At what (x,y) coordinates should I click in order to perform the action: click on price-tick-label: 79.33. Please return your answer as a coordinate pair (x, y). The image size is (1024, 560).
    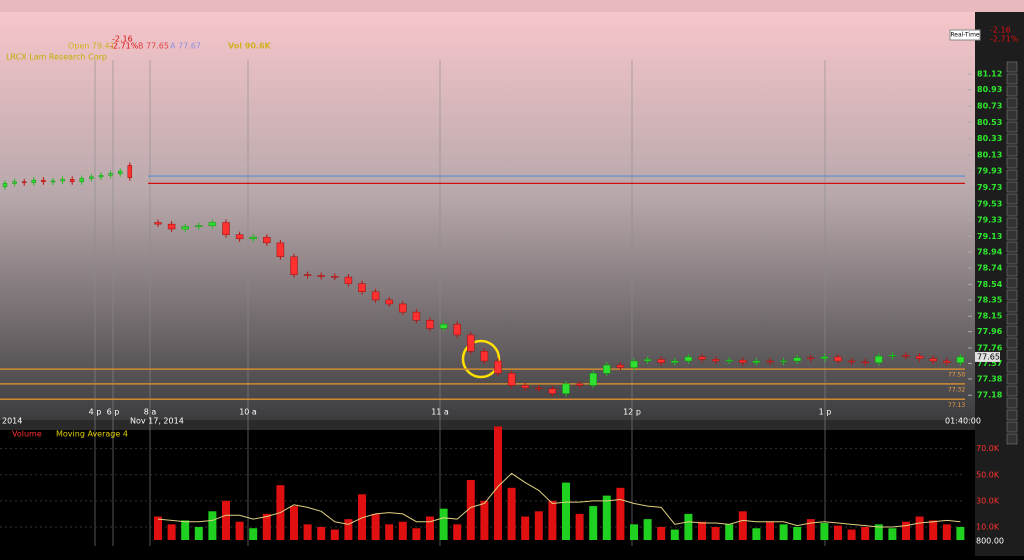
    Looking at the image, I should click on (989, 220).